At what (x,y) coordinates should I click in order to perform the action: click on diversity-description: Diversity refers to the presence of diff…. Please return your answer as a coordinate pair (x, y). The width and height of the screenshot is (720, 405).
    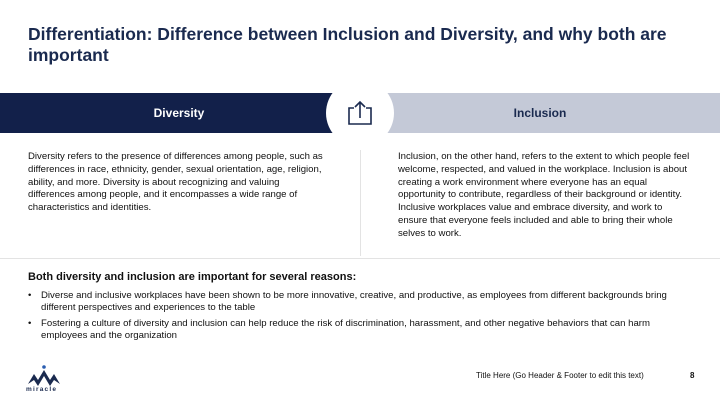
    Looking at the image, I should click on (175, 182).